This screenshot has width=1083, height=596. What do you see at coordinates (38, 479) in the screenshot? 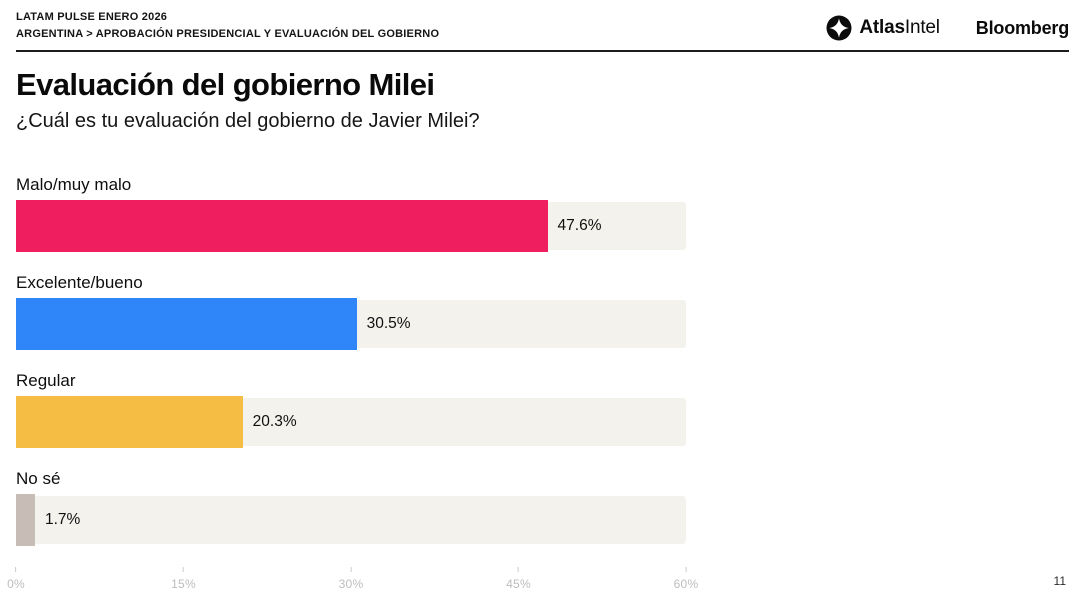
I see `bar-category-label: No sé` at bounding box center [38, 479].